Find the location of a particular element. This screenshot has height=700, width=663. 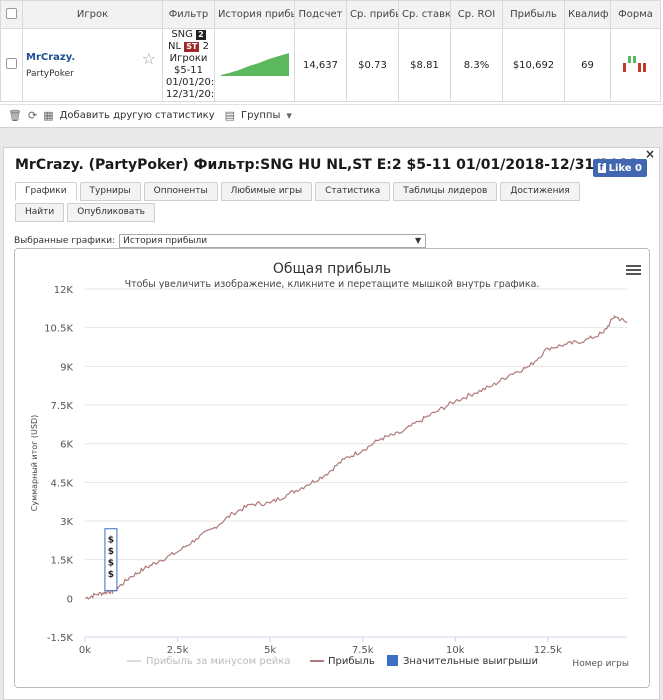

history-sparkline is located at coordinates (254, 65).